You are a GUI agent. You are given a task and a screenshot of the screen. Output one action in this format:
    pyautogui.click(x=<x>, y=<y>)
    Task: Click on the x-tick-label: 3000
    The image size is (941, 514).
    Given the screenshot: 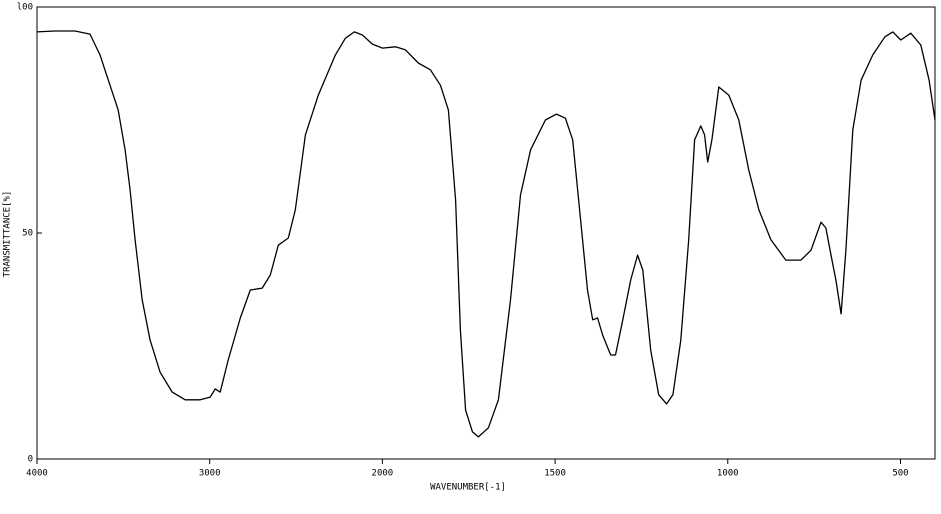 What is the action you would take?
    pyautogui.click(x=210, y=474)
    